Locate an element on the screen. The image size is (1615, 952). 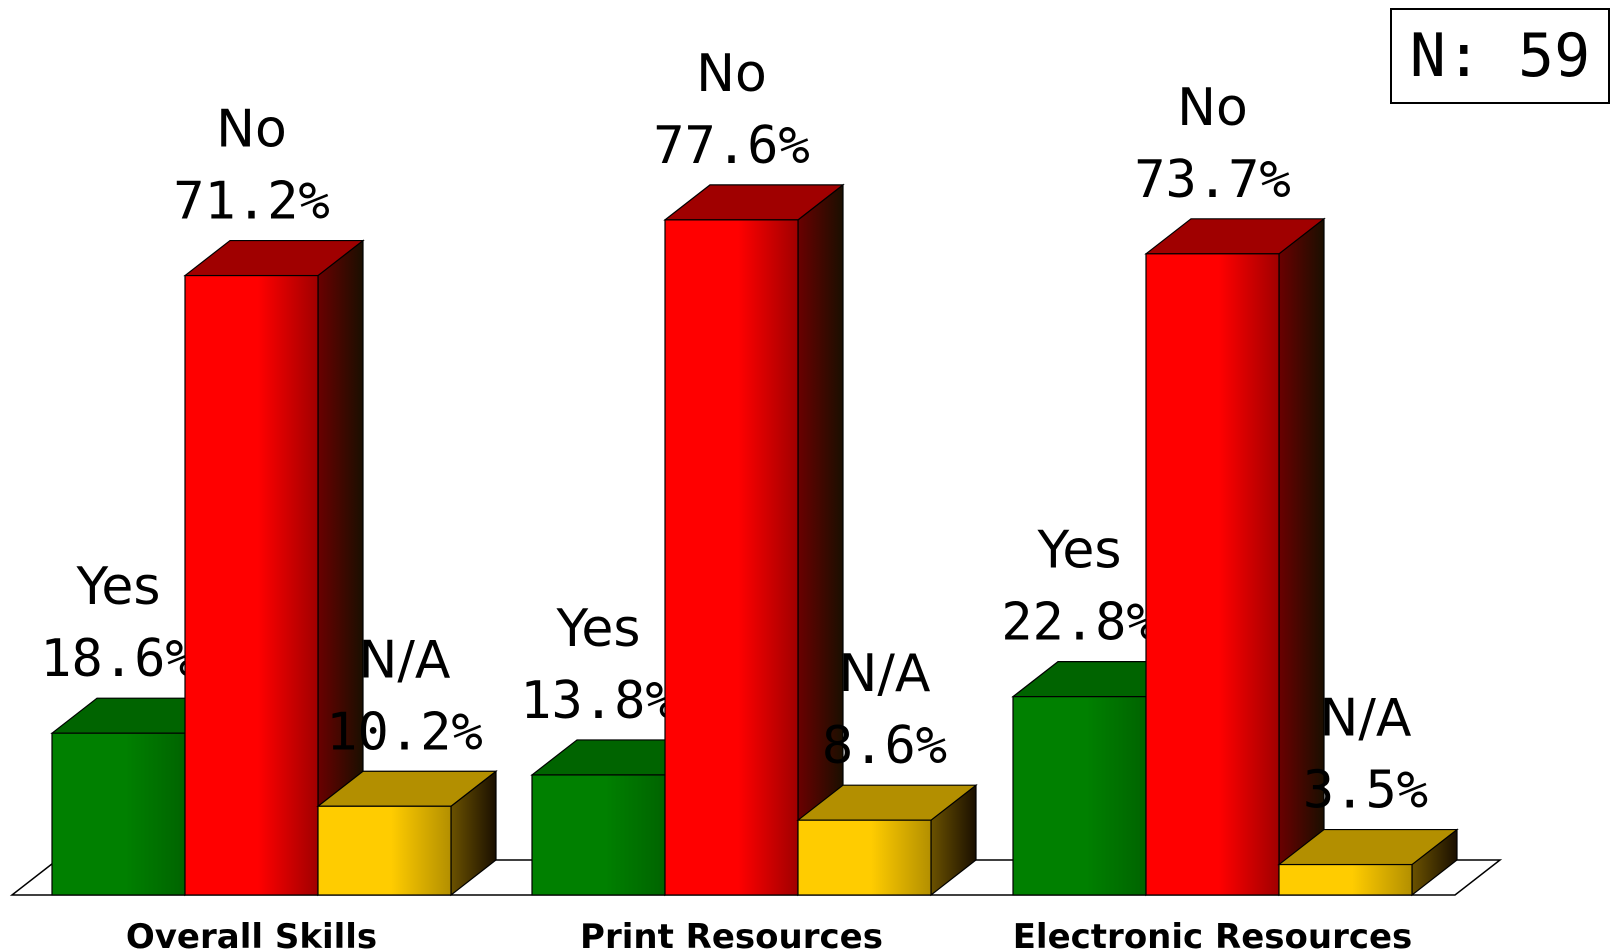
sample-size-box: N: 59 is located at coordinates (1500, 56).